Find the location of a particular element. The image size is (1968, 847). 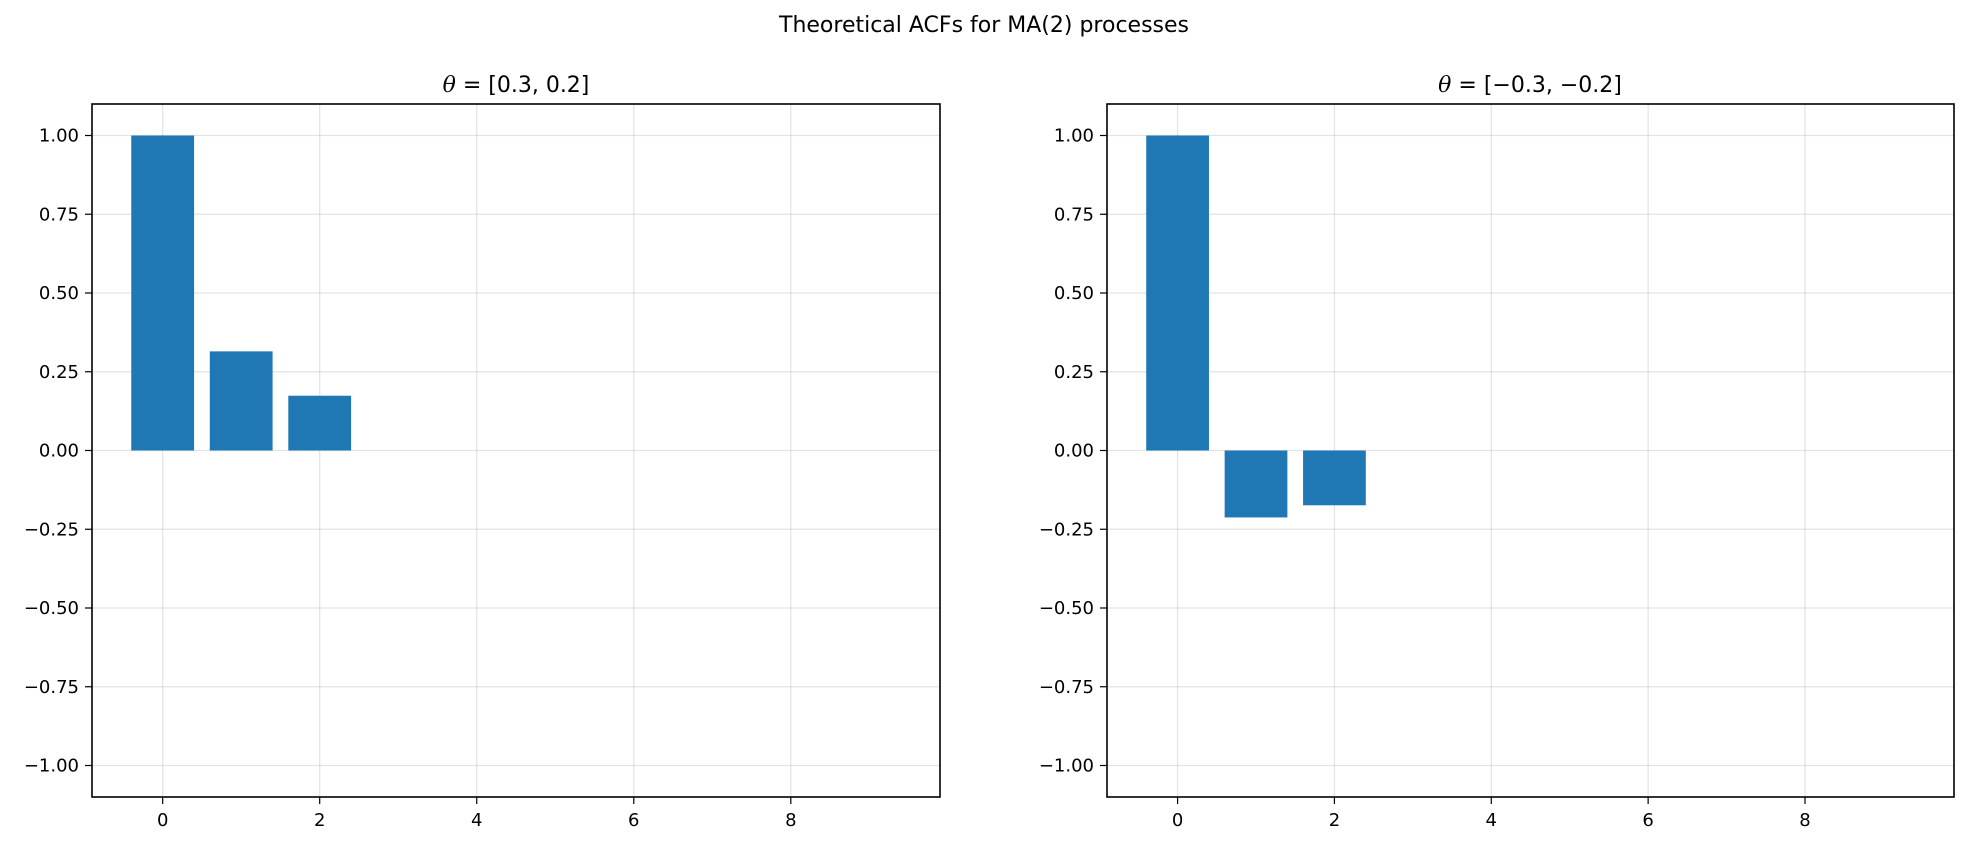

right-x-tick-label: 4 is located at coordinates (1491, 820).